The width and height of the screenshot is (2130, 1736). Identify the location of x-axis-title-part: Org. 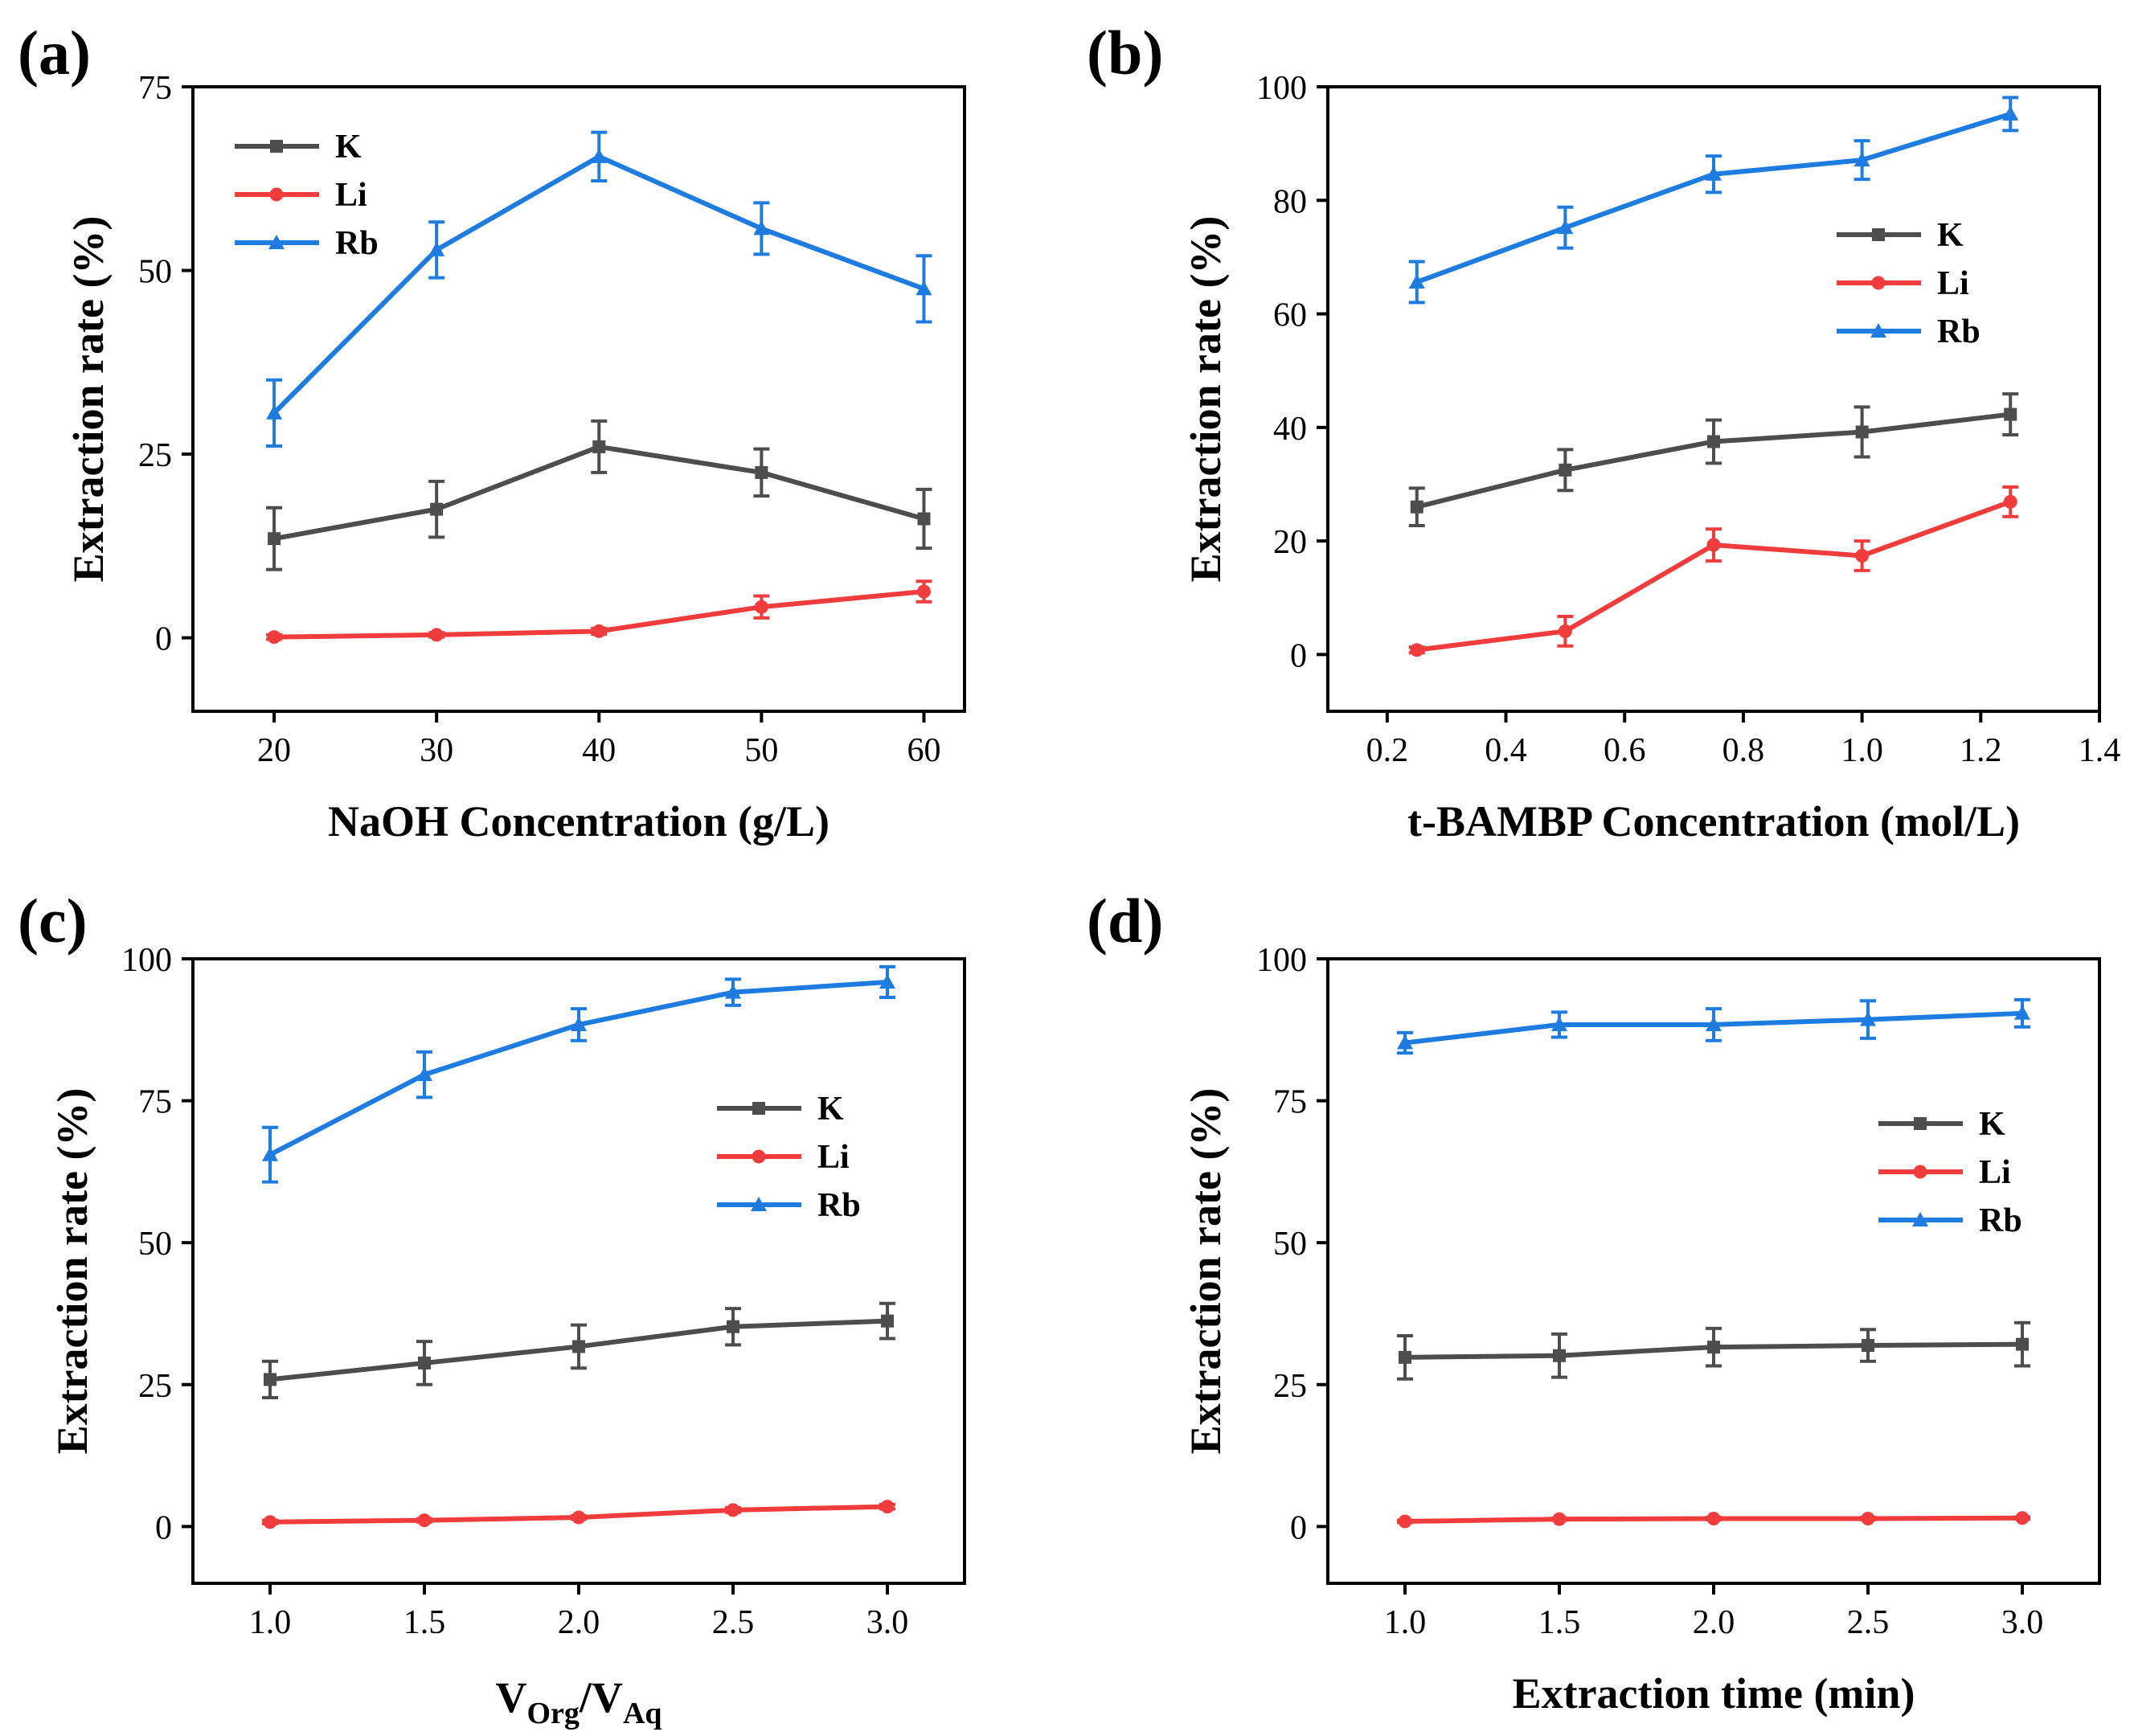
(552, 1713).